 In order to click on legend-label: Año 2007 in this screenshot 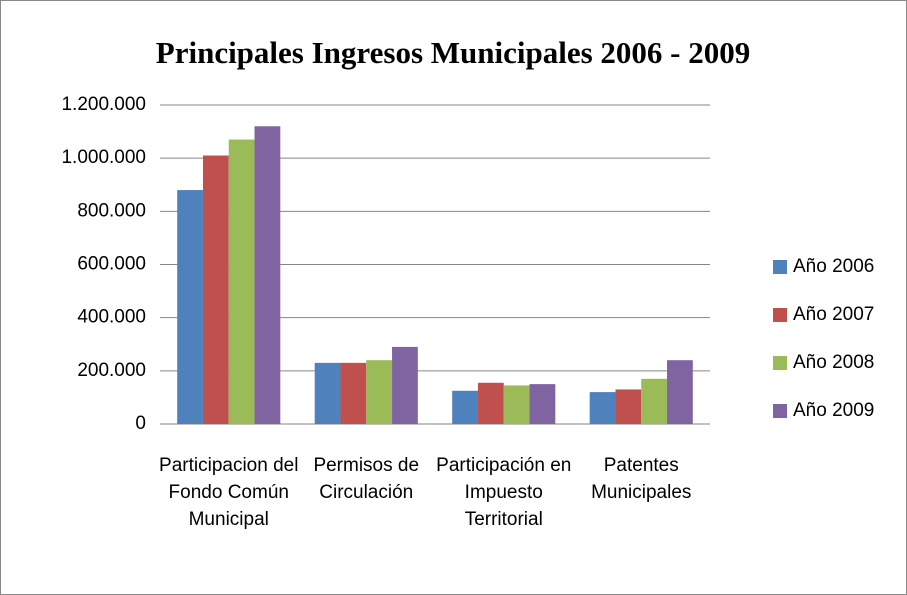, I will do `click(833, 314)`.